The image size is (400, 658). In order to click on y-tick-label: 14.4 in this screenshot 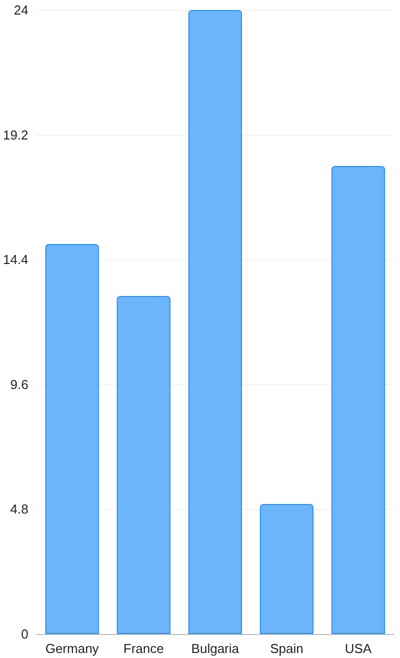, I will do `click(15, 260)`.